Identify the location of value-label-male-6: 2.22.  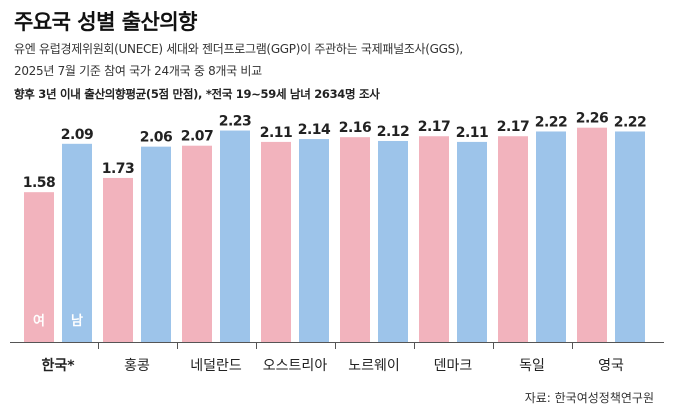
(551, 122).